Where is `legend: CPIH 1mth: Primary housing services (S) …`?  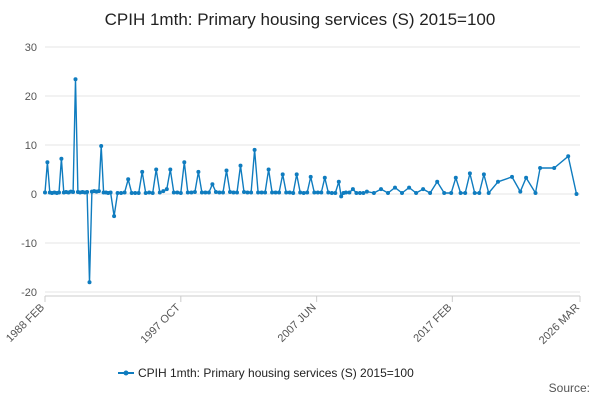 legend: CPIH 1mth: Primary housing services (S) … is located at coordinates (266, 373).